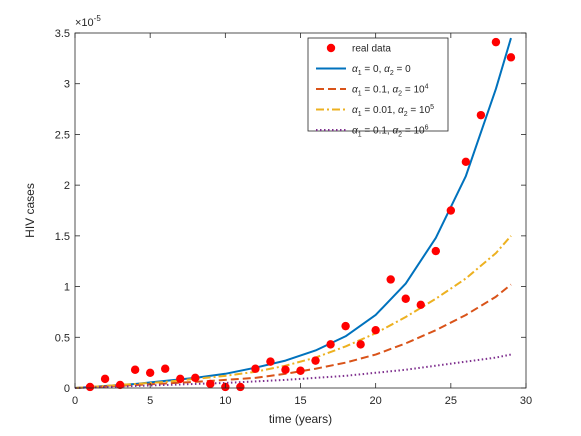 The width and height of the screenshot is (581, 436). I want to click on x-tick-label: 20, so click(376, 401).